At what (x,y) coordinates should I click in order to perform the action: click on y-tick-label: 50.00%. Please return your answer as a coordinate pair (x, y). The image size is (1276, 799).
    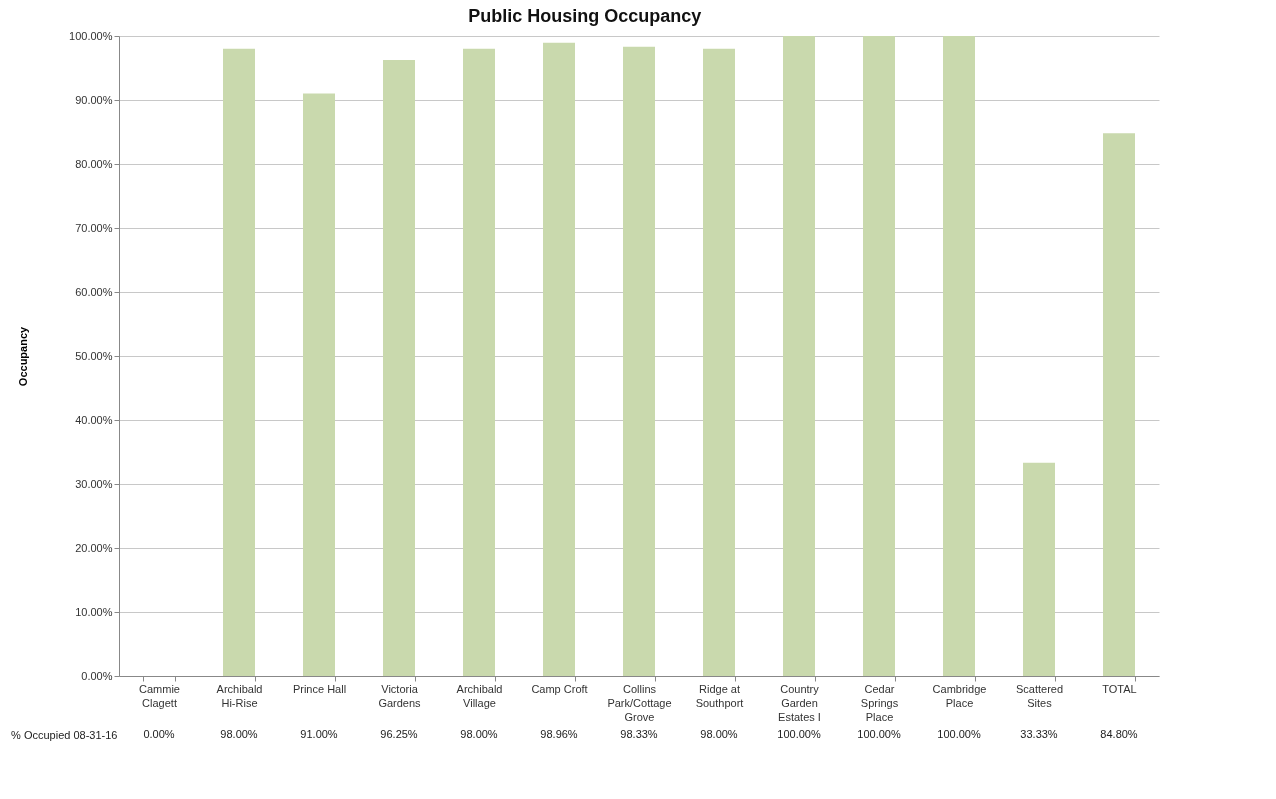
    Looking at the image, I should click on (94, 355).